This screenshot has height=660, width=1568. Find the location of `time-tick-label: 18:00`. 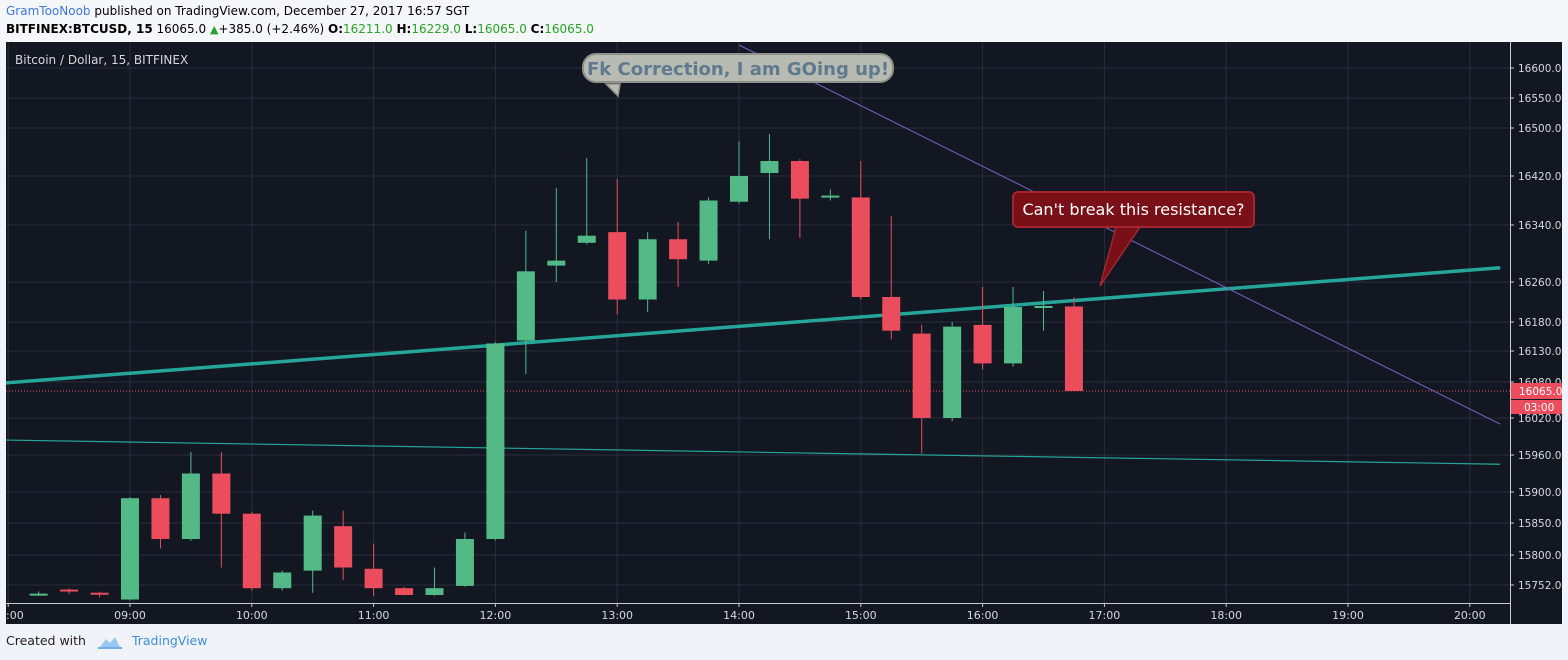

time-tick-label: 18:00 is located at coordinates (1226, 615).